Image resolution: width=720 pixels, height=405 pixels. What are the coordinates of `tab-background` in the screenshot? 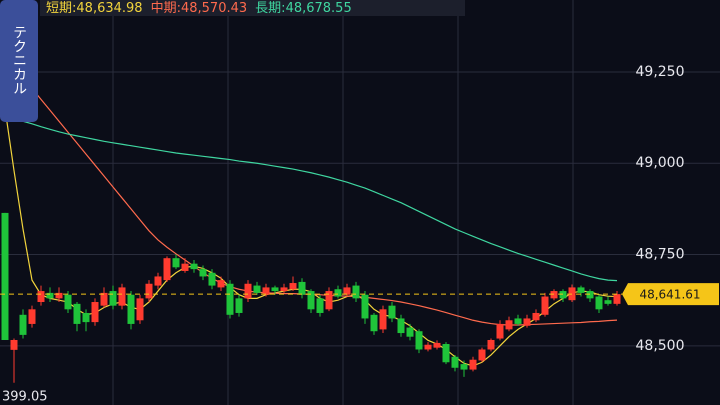 It's located at (19, 61).